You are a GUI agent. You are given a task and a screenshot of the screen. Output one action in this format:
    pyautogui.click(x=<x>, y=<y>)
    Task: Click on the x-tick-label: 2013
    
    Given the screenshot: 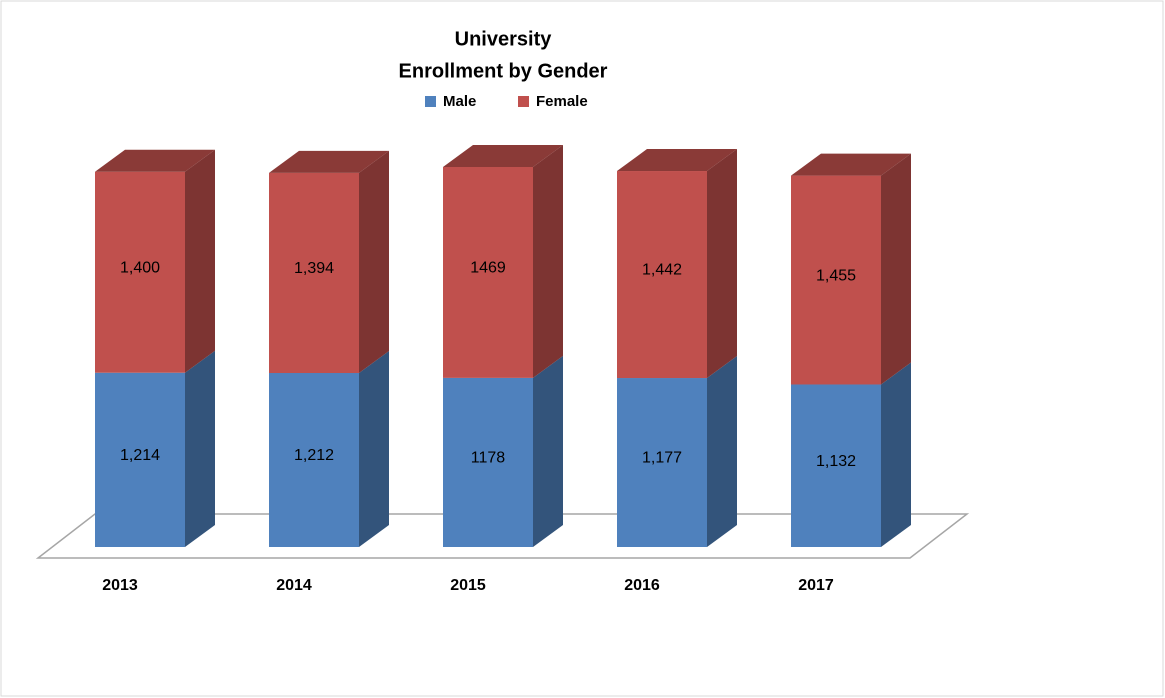 What is the action you would take?
    pyautogui.click(x=120, y=585)
    